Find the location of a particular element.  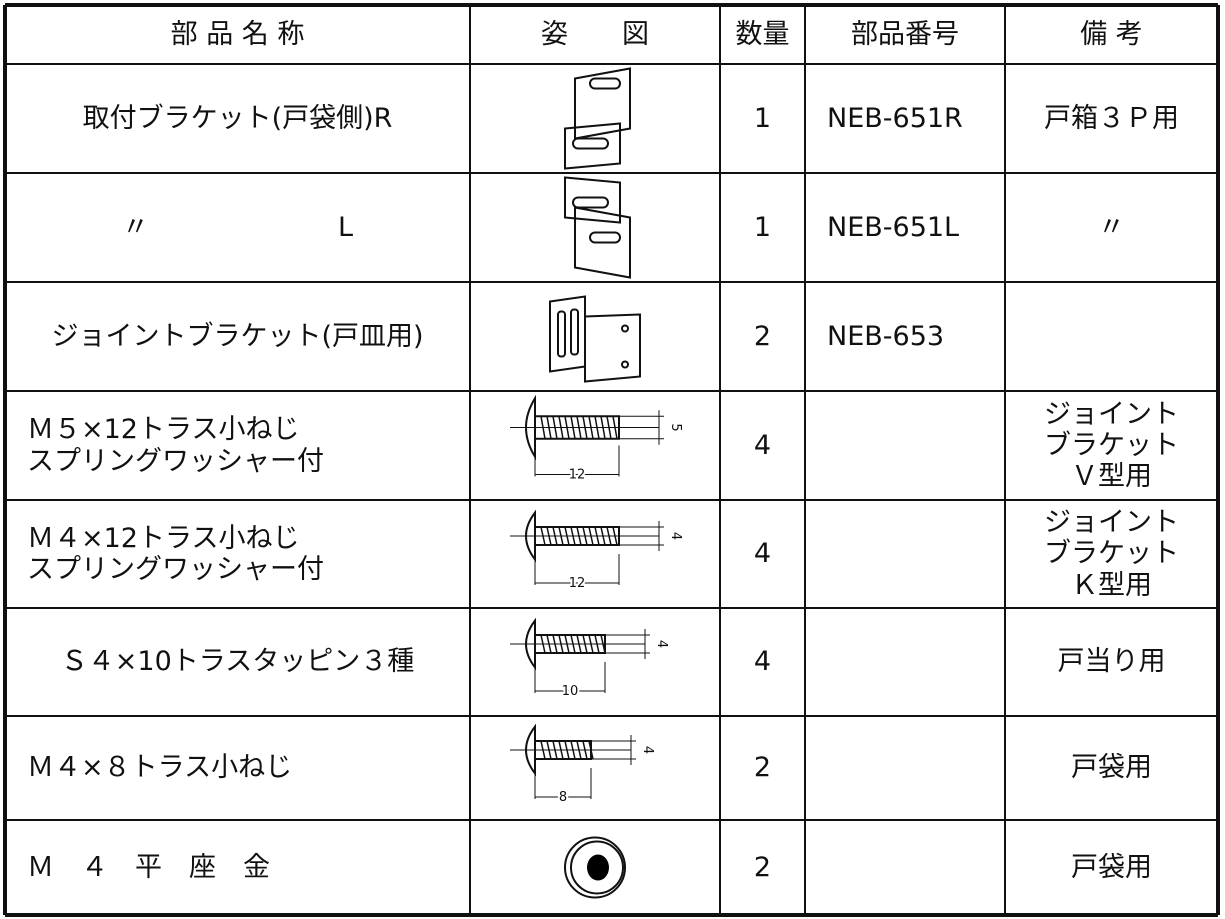

part-name: Ｍ４×12トラス小ねじ スプリングワッシャー付 is located at coordinates (237, 554).